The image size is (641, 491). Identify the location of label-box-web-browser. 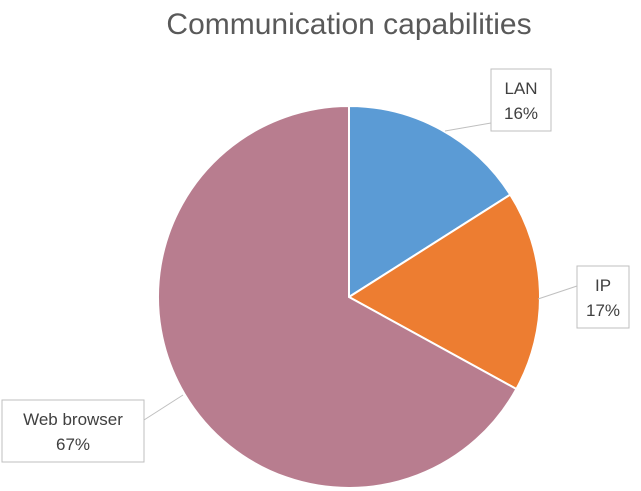
(73, 431).